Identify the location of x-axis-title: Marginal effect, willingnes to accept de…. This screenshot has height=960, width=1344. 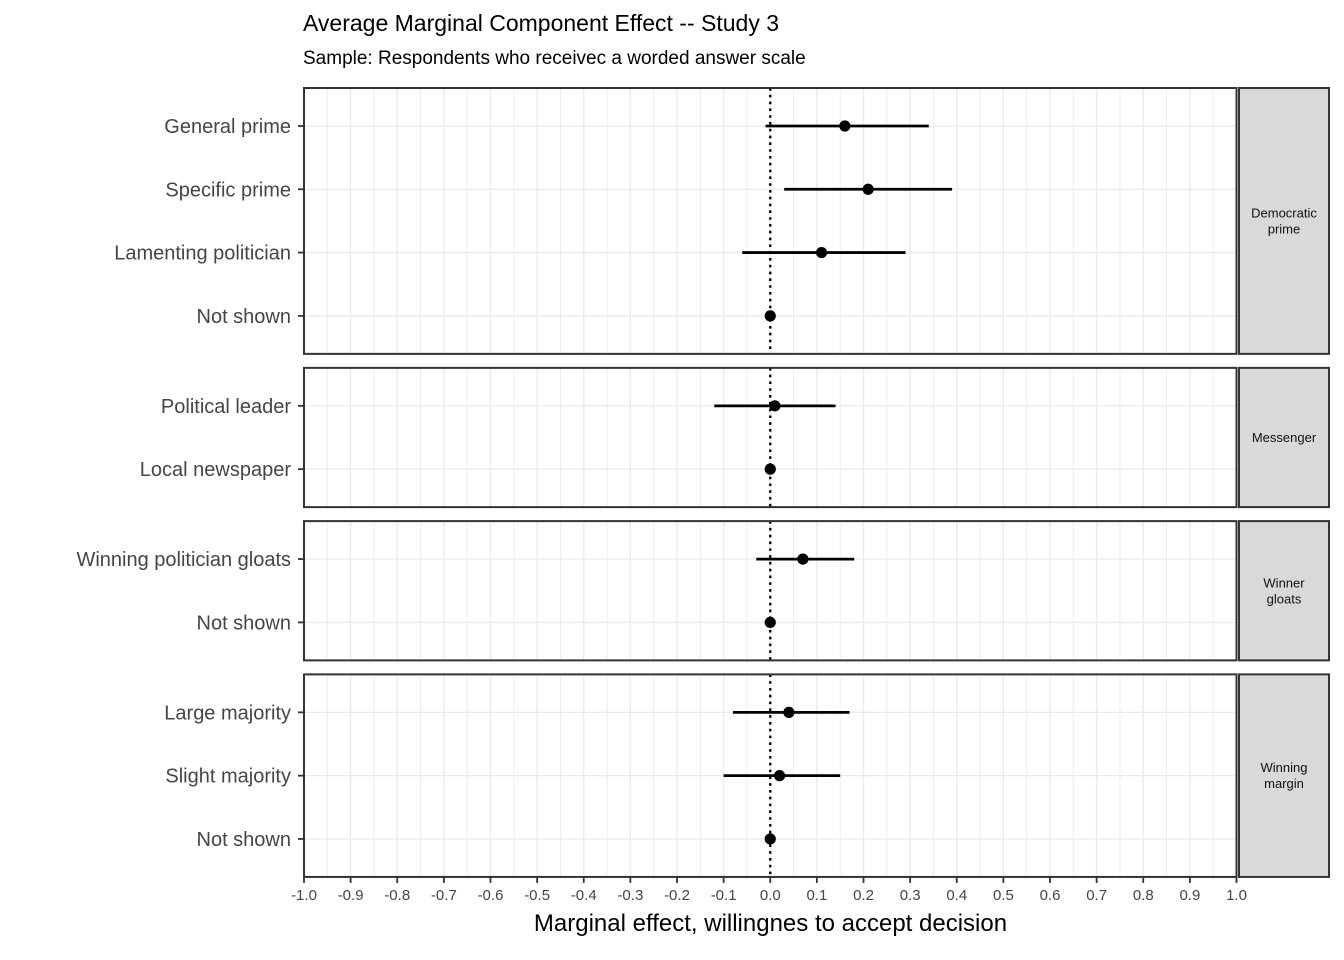
(770, 923).